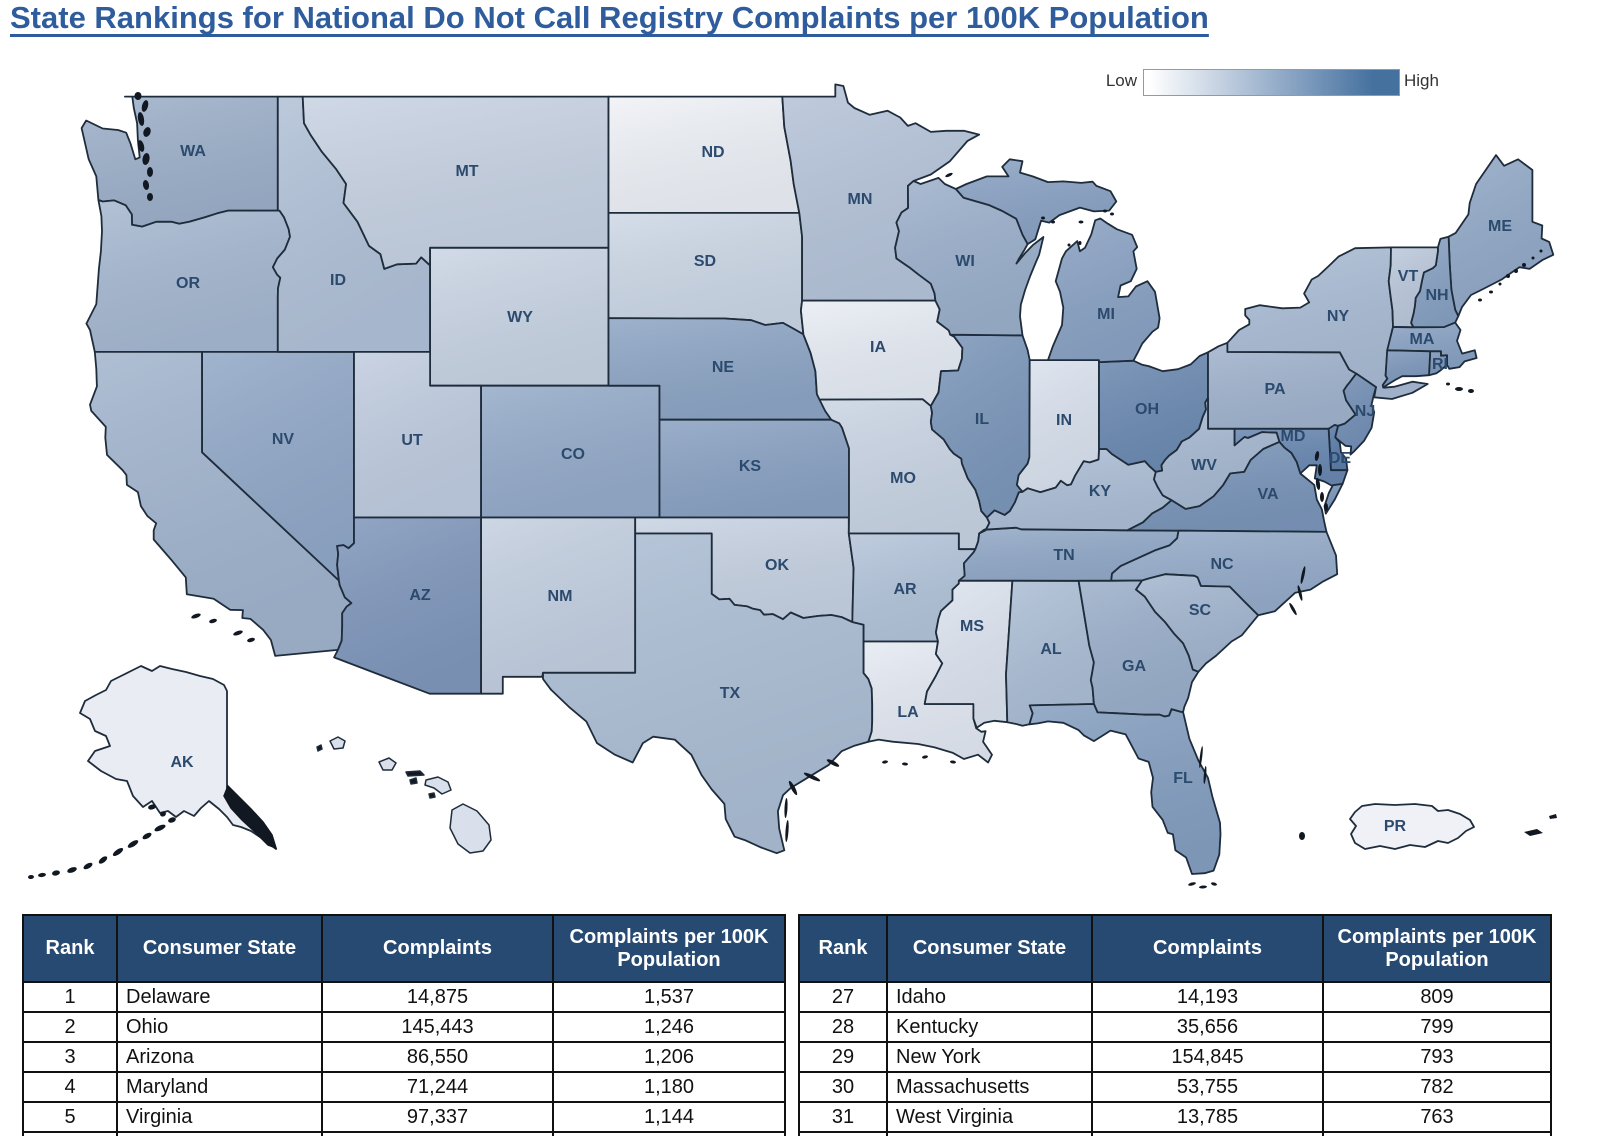 Image resolution: width=1600 pixels, height=1136 pixels. I want to click on svg-text: GA, so click(1134, 666).